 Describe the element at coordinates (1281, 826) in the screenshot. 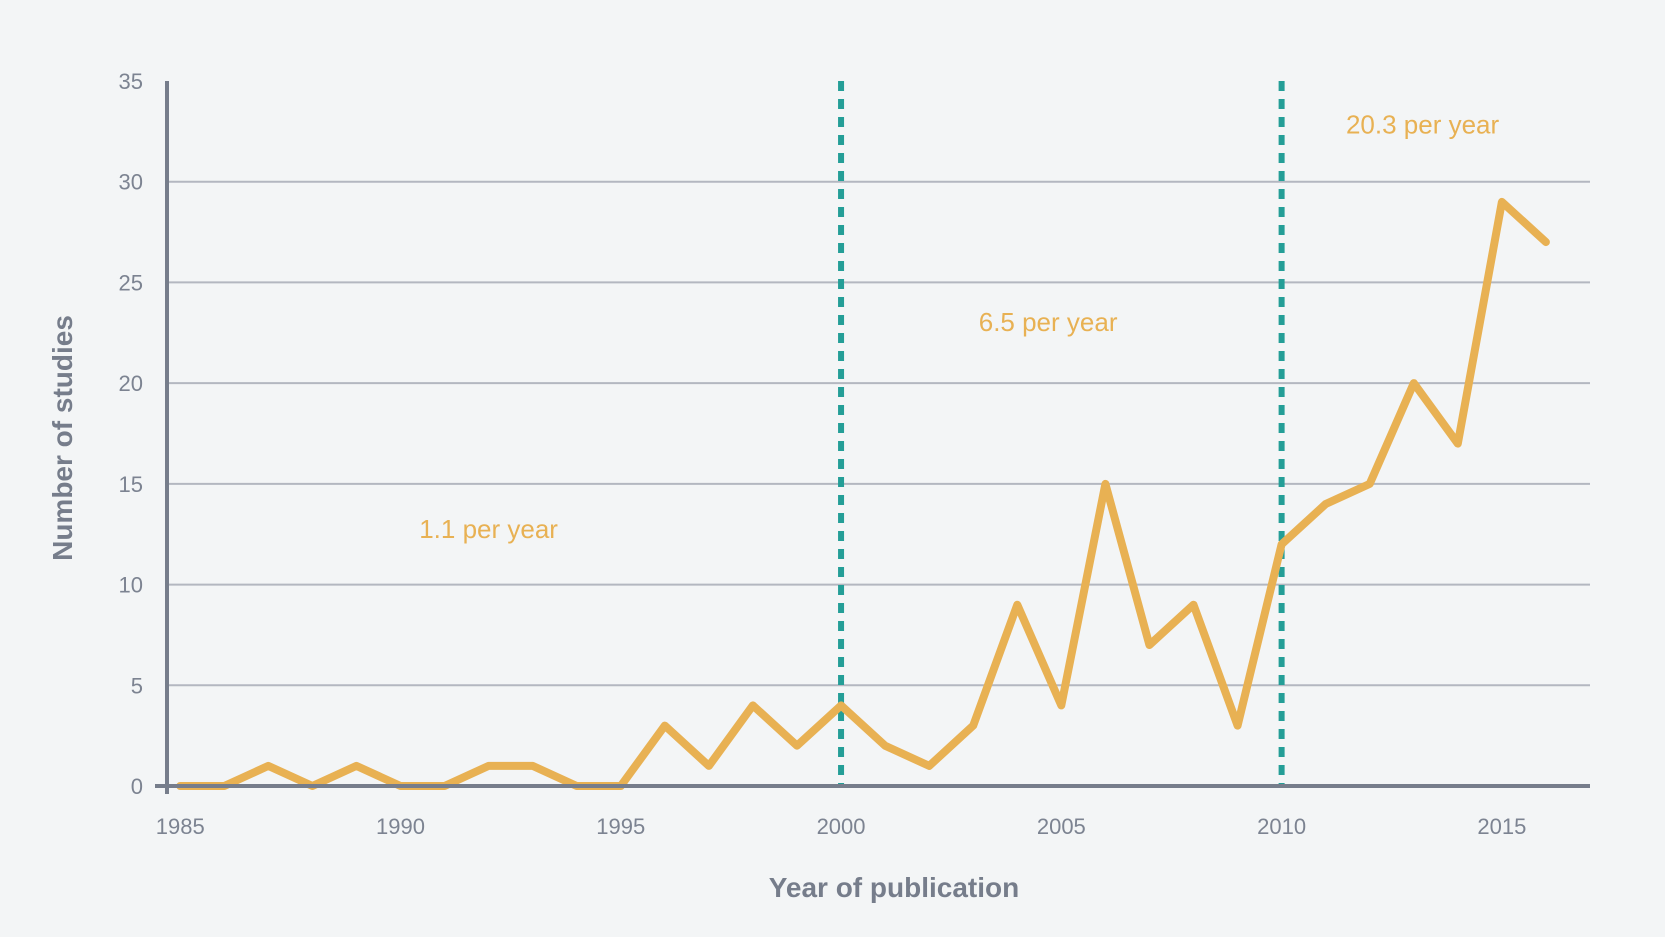

I see `x-tick-label: 2010` at that location.